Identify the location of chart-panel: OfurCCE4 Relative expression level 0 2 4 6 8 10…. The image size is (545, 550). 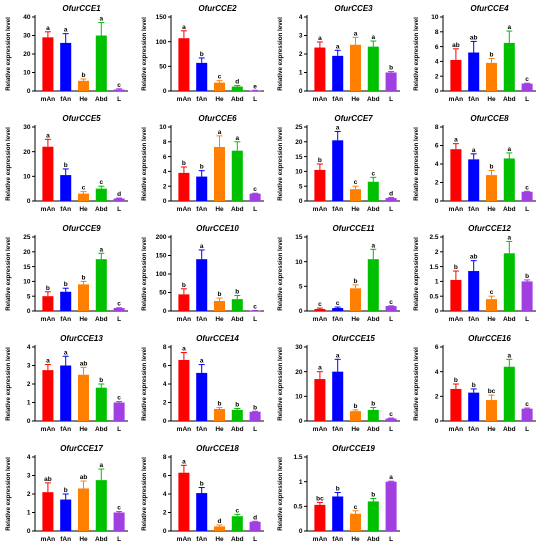
(474, 53).